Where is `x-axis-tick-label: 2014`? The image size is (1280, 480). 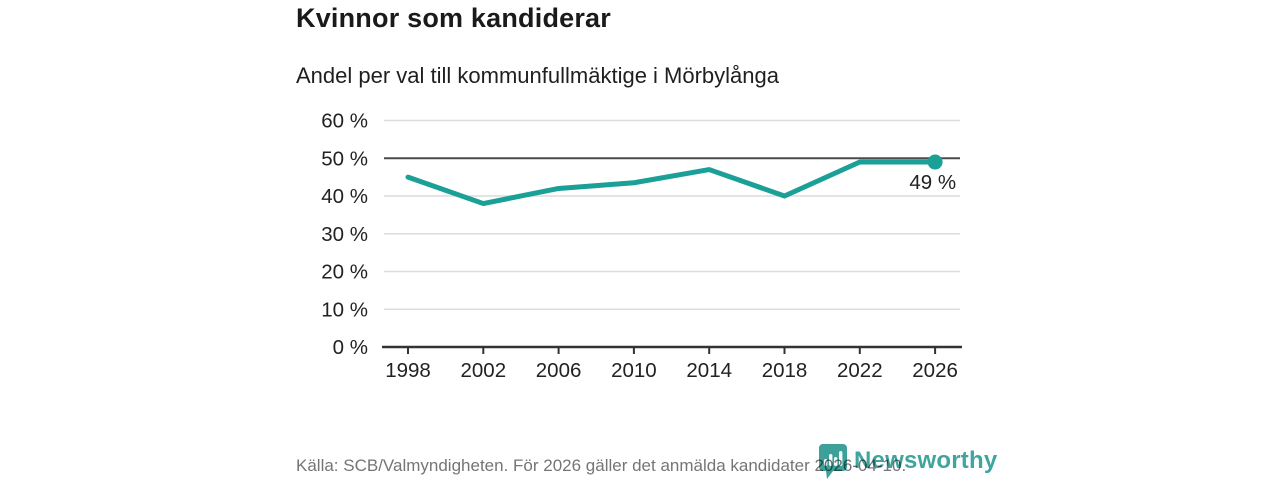 x-axis-tick-label: 2014 is located at coordinates (709, 370).